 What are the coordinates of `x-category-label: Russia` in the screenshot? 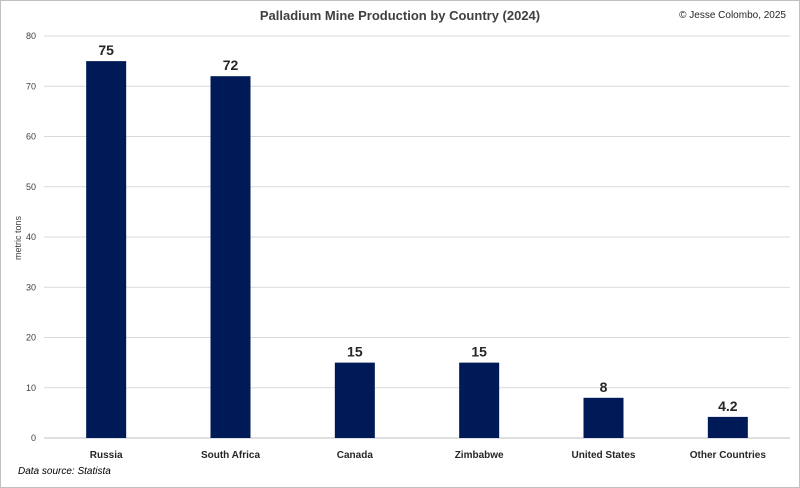 It's located at (106, 455).